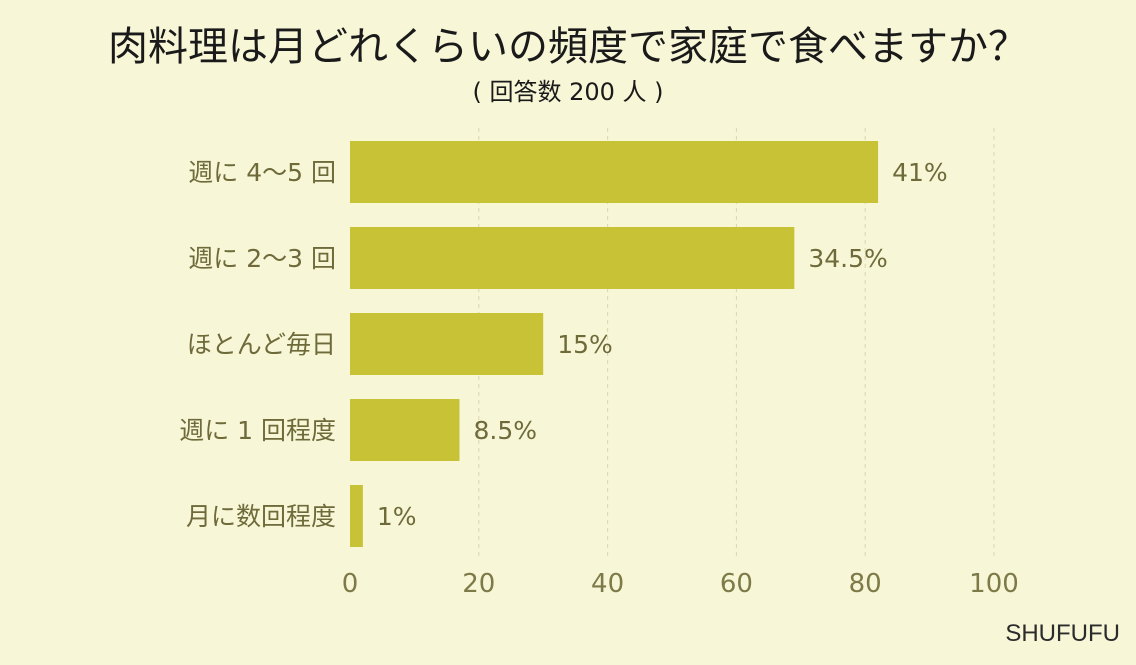  I want to click on x-tick-label-40: 40, so click(607, 584).